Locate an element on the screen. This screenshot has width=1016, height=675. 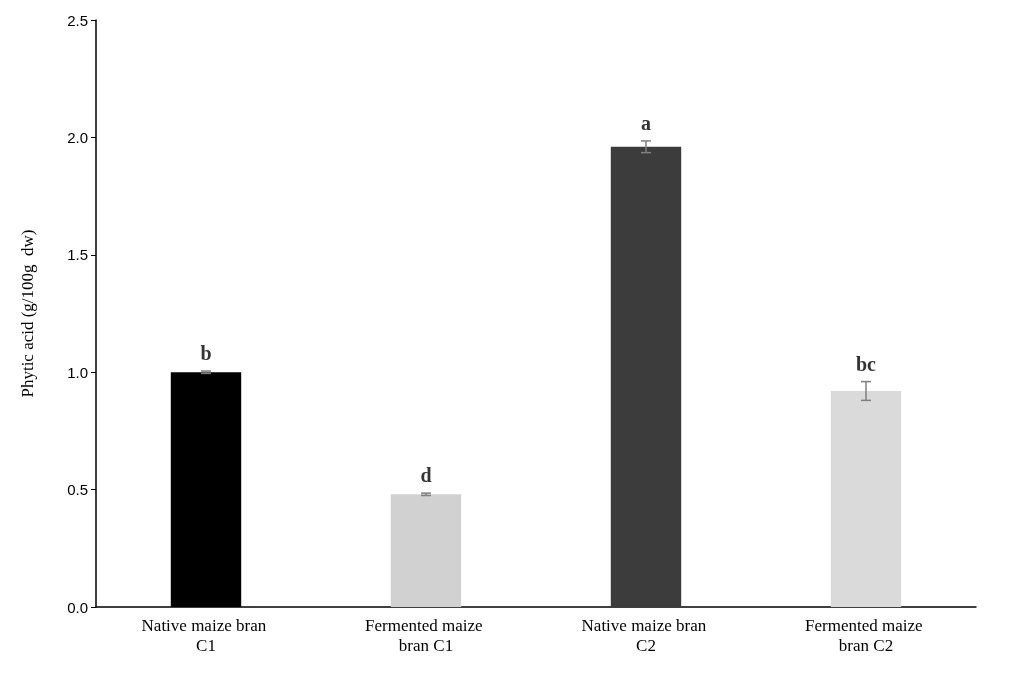
x-tick-label: Fermented maize bran C1 is located at coordinates (426, 635).